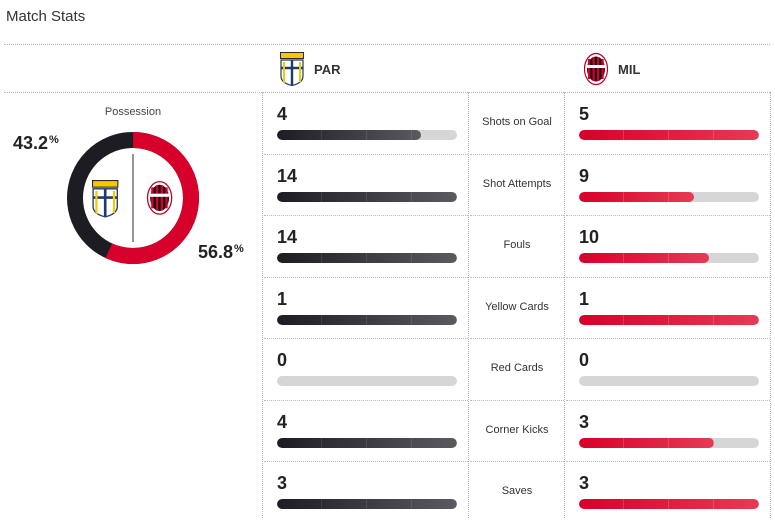 Image resolution: width=775 pixels, height=523 pixels. I want to click on title-divider, so click(387, 44).